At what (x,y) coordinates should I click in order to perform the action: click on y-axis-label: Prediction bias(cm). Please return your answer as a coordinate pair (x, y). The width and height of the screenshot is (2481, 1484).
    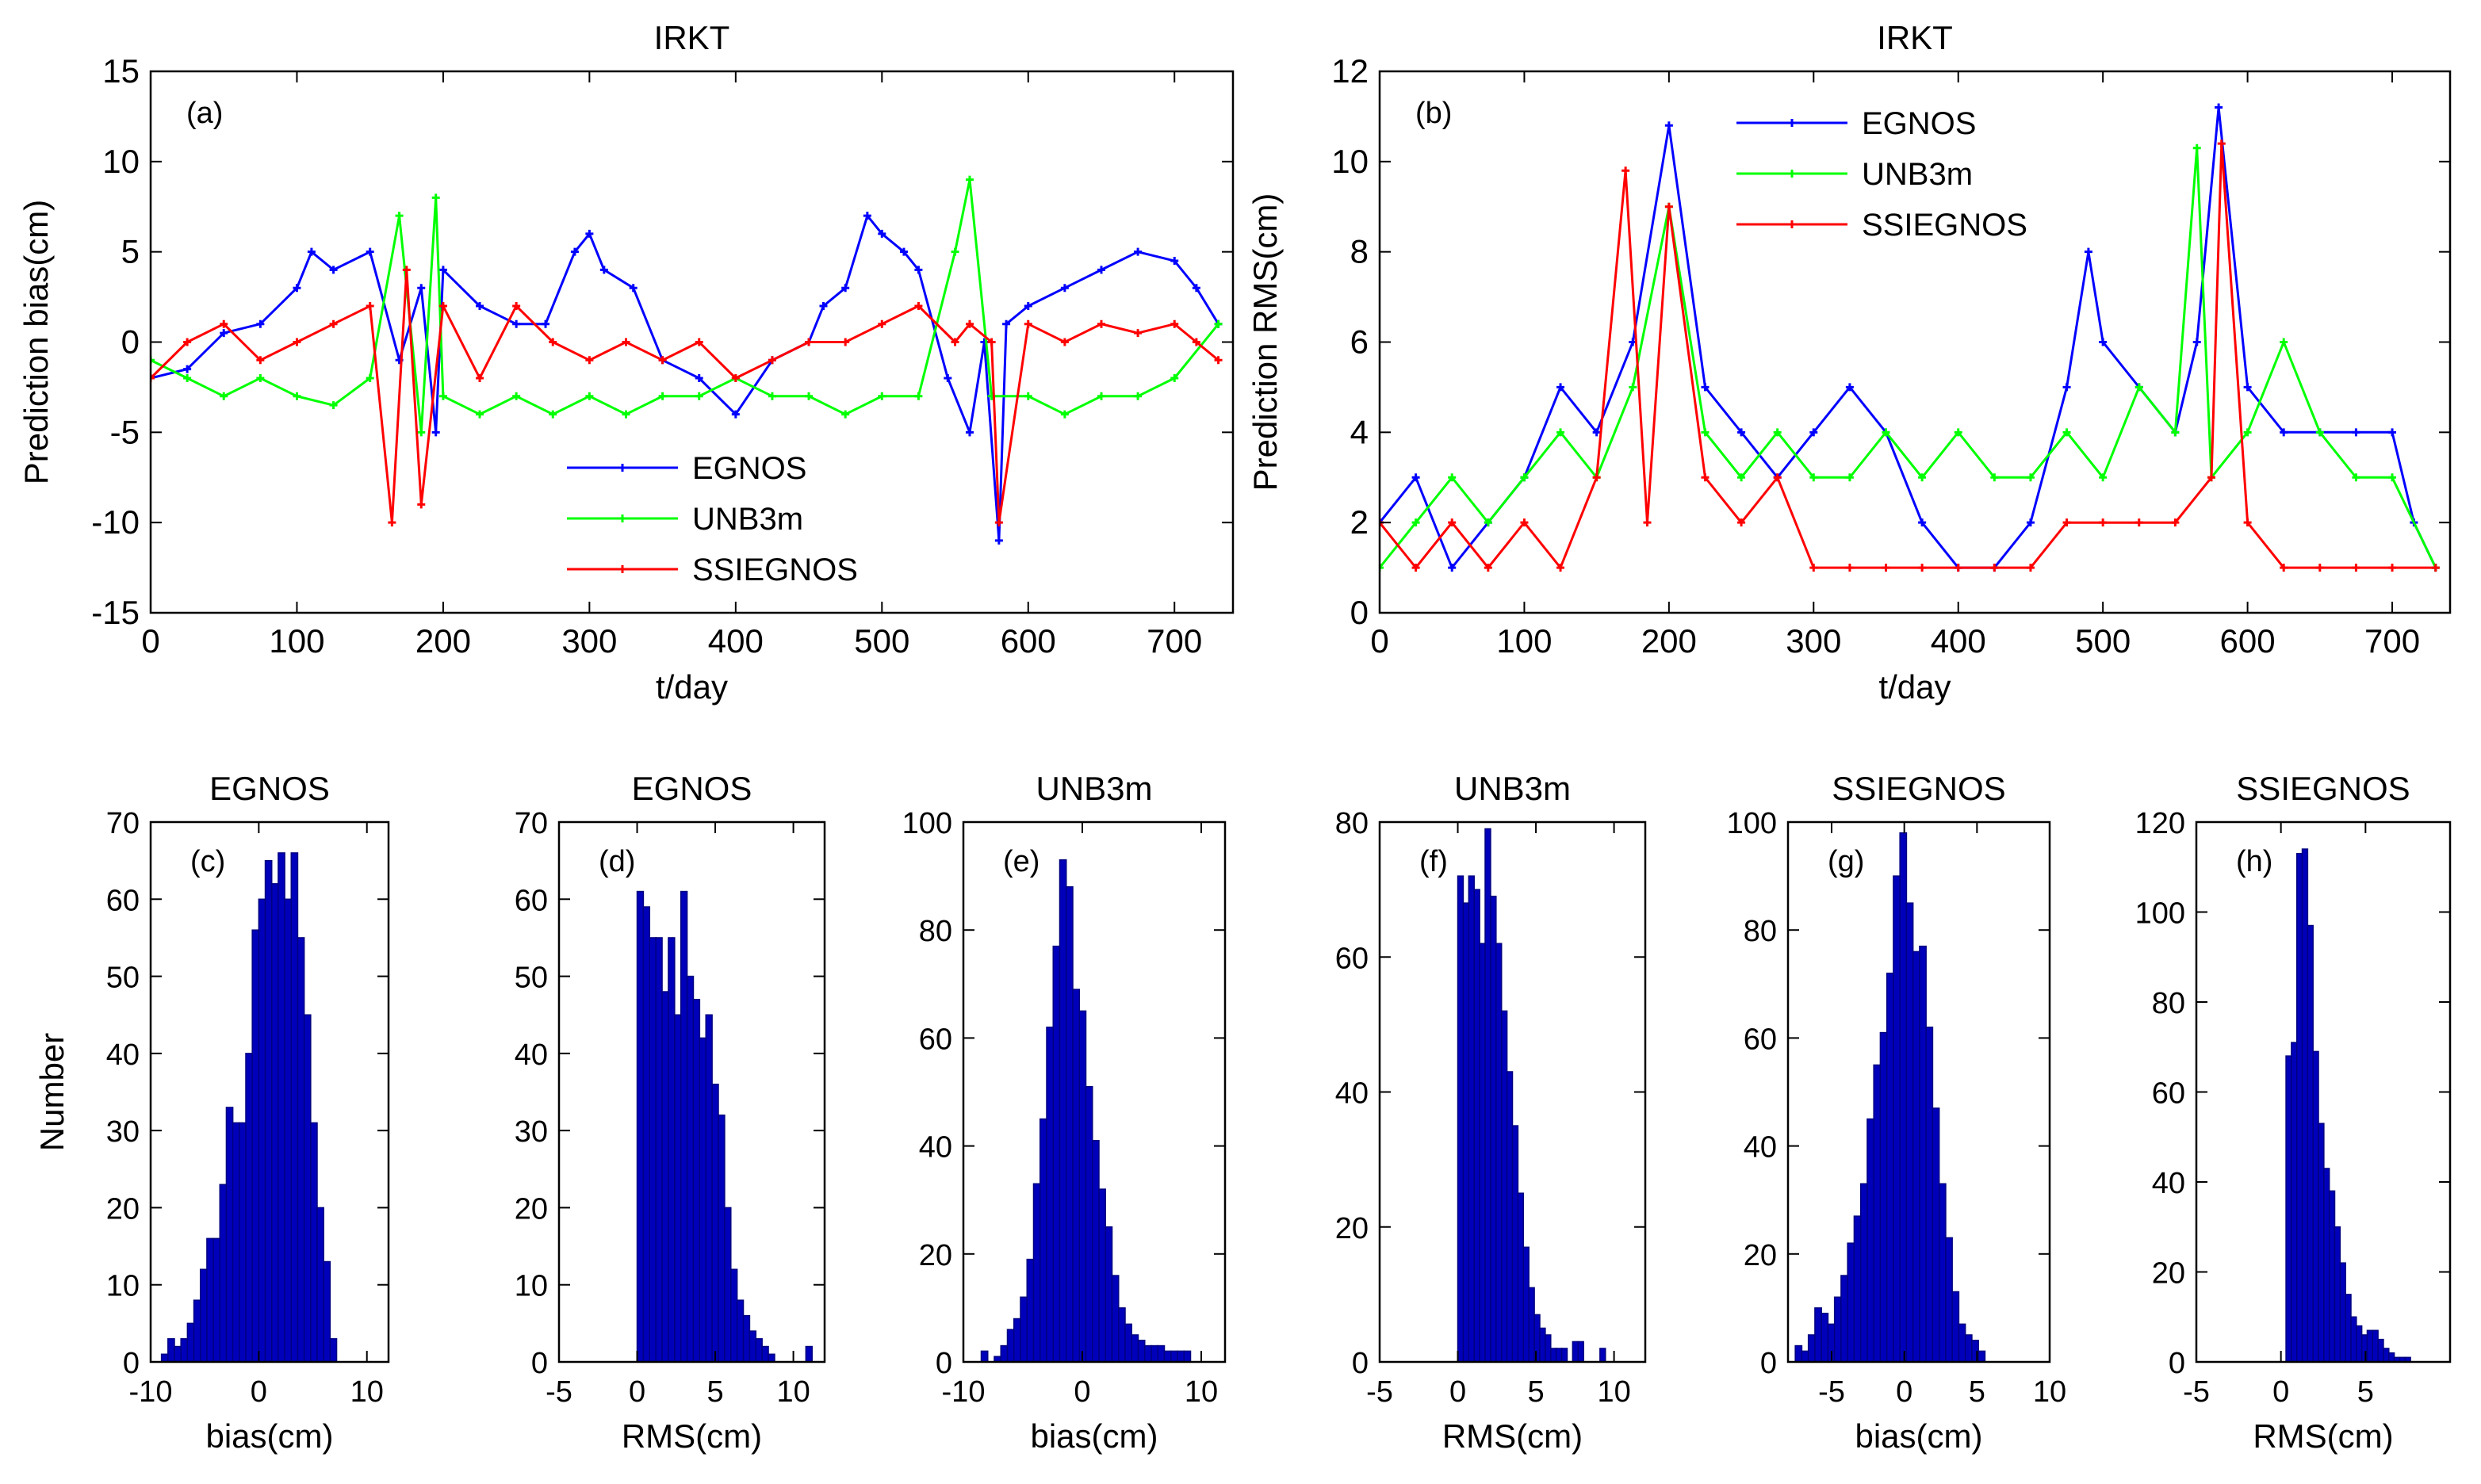
    Looking at the image, I should click on (36, 342).